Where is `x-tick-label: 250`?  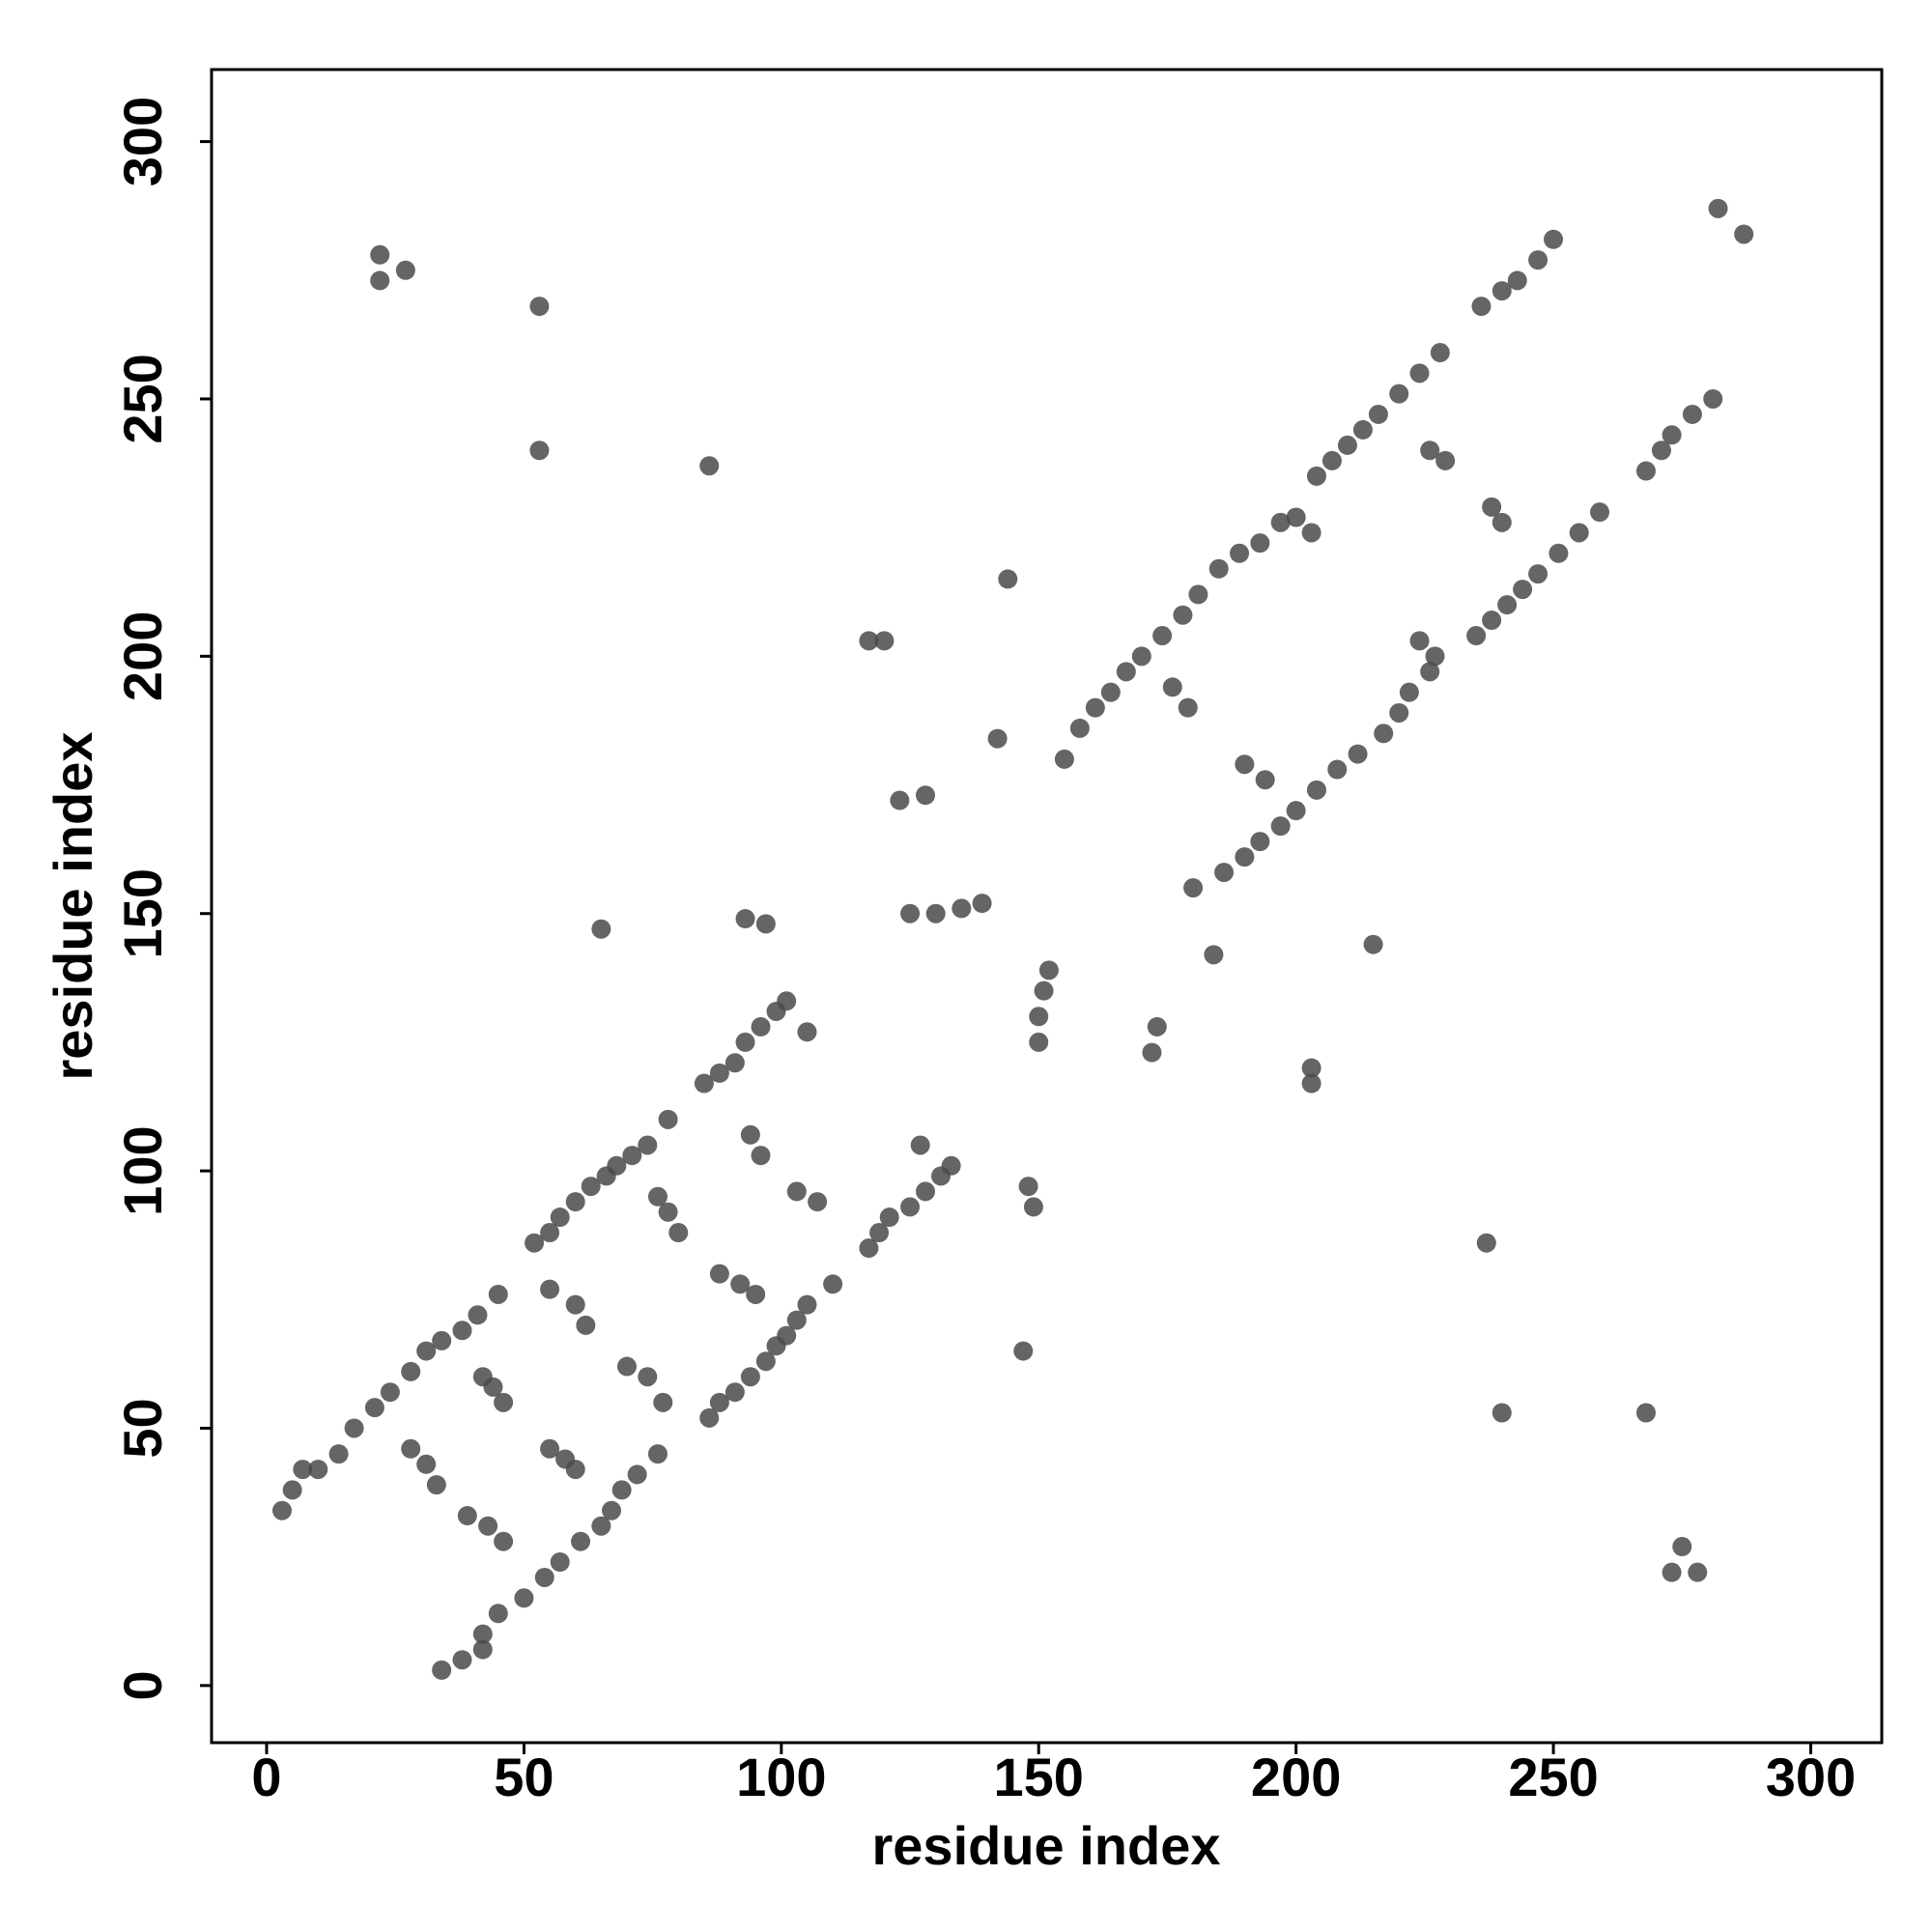 x-tick-label: 250 is located at coordinates (1553, 1777).